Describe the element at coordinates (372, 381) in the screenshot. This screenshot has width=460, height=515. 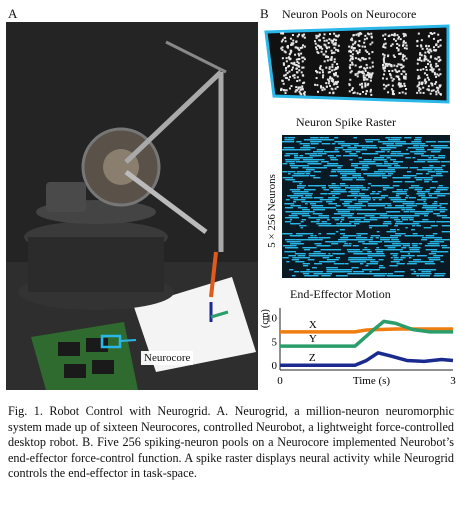
I see `x-axis-label: Time (s)` at that location.